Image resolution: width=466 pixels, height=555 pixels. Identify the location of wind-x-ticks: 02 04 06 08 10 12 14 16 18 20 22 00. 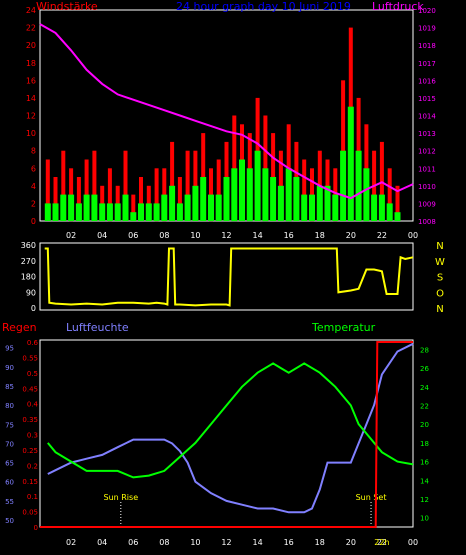
(242, 235).